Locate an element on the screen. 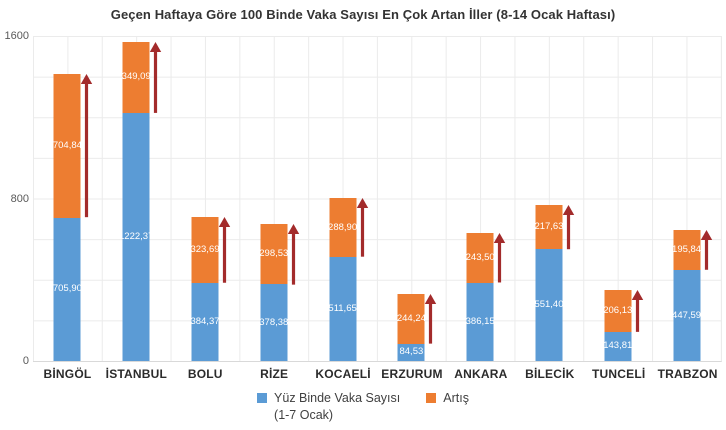 Image resolution: width=726 pixels, height=430 pixels. legend: Yüz Binde Vaka Sayısı (1-7 Ocak) Artış is located at coordinates (363, 407).